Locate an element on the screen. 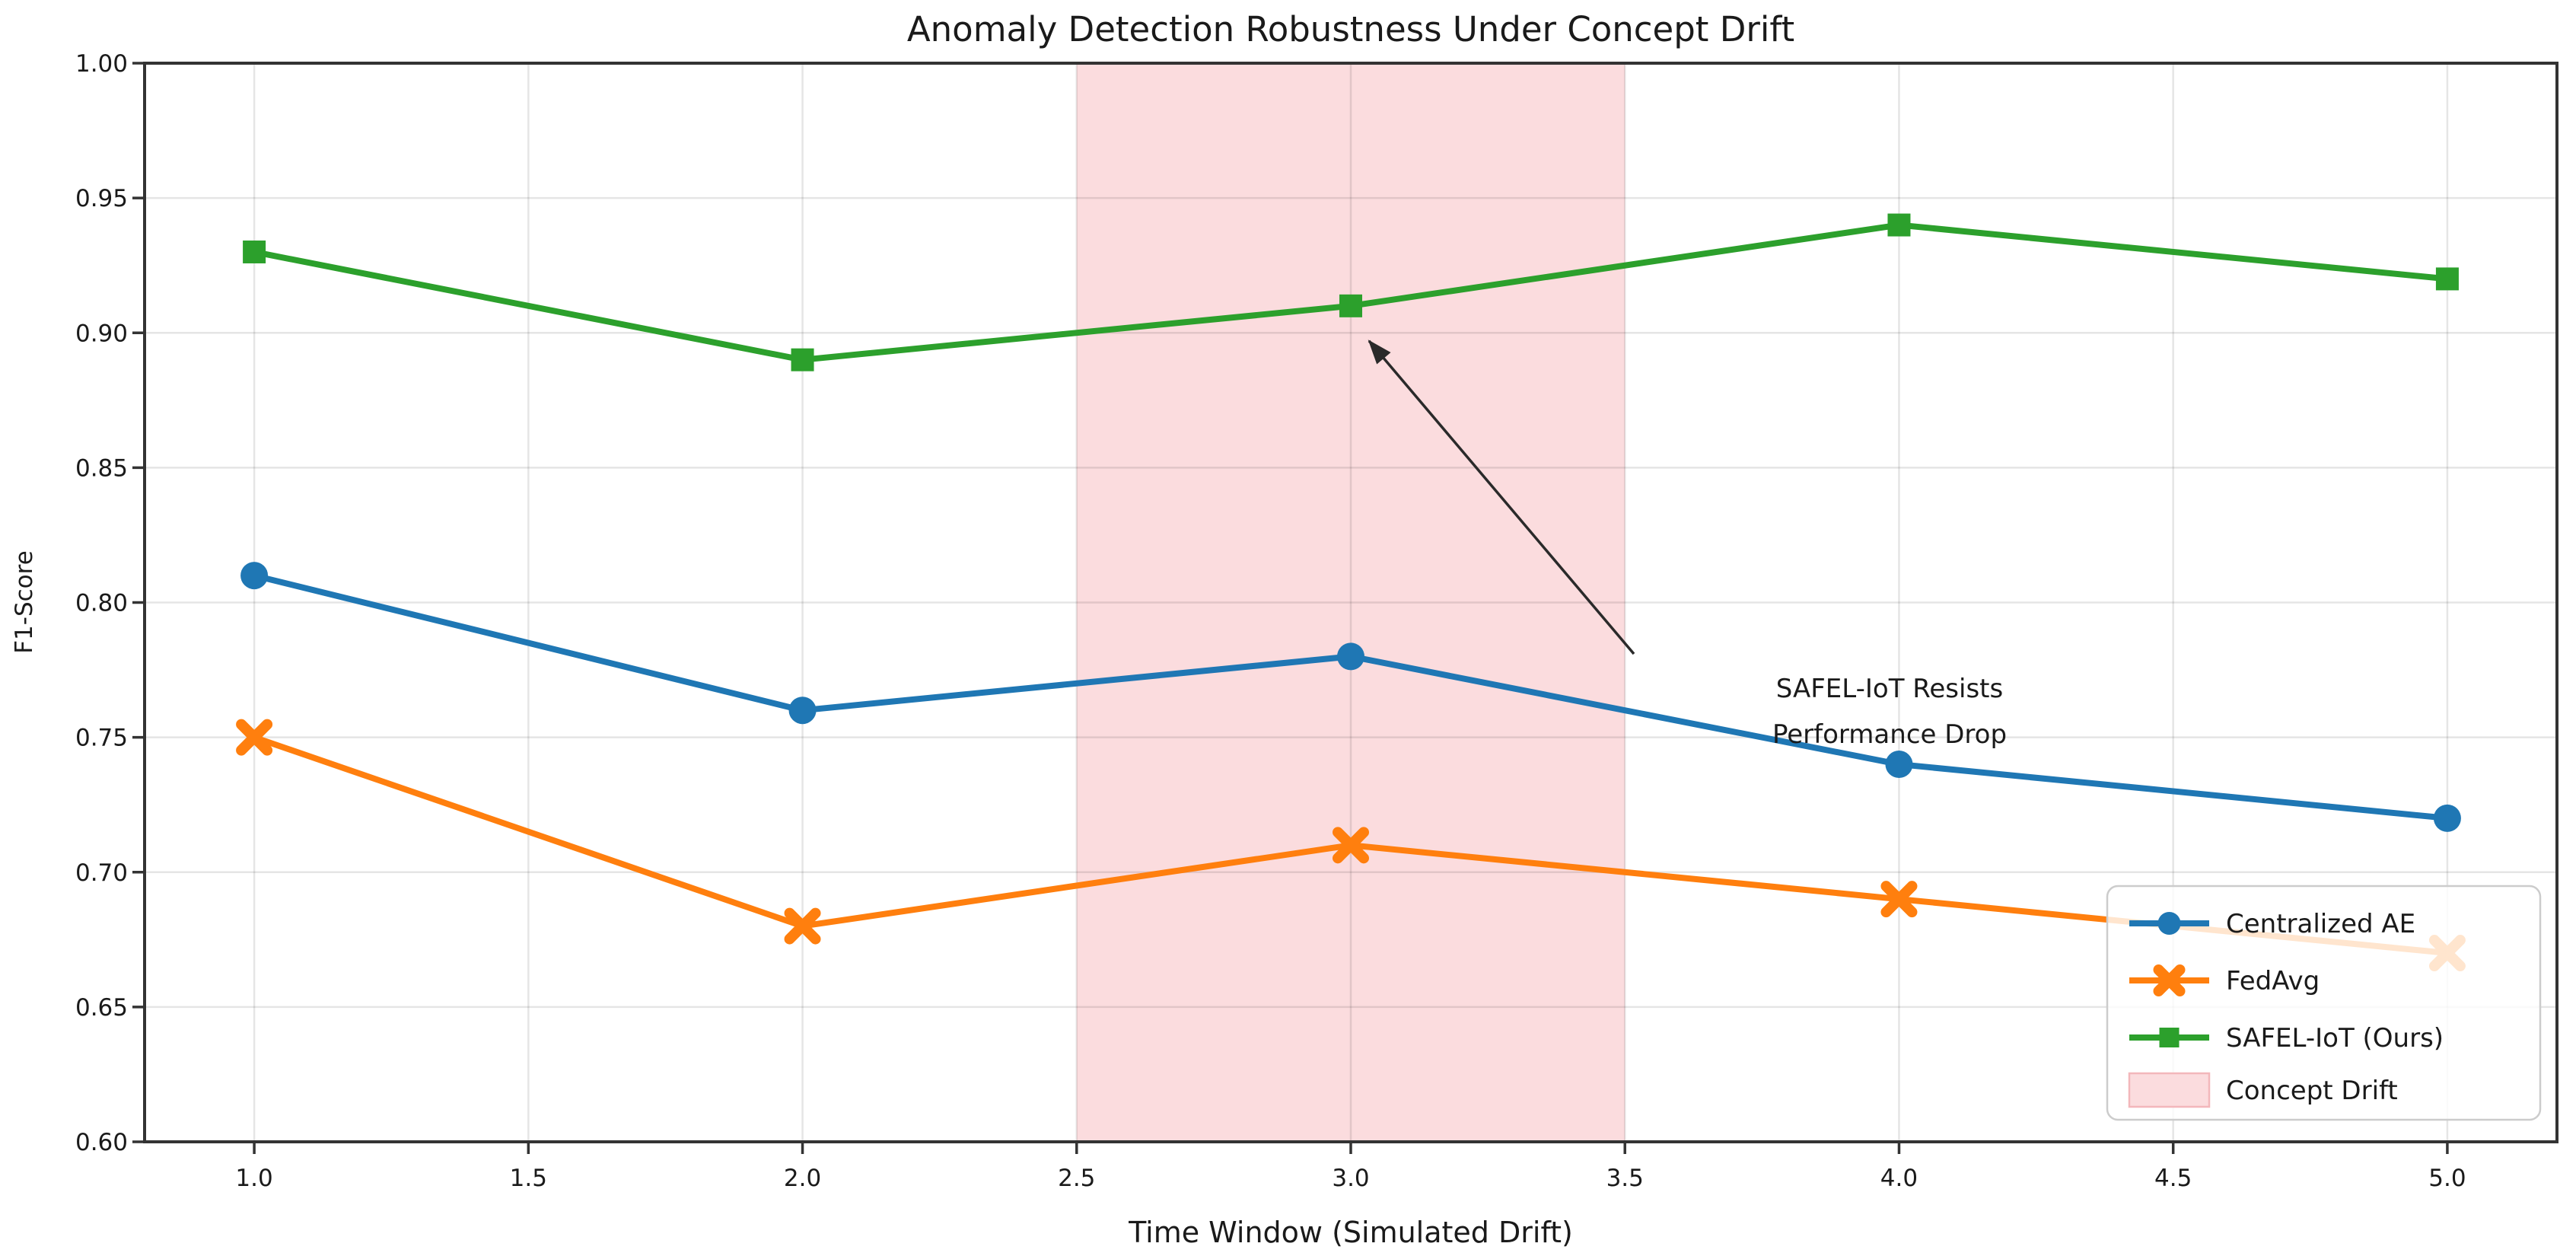  x-axis-ticks: 1.0 1.5 2.0 2.5 3.0 3.5 4.0 4.5 5.0 is located at coordinates (1350, 1167).